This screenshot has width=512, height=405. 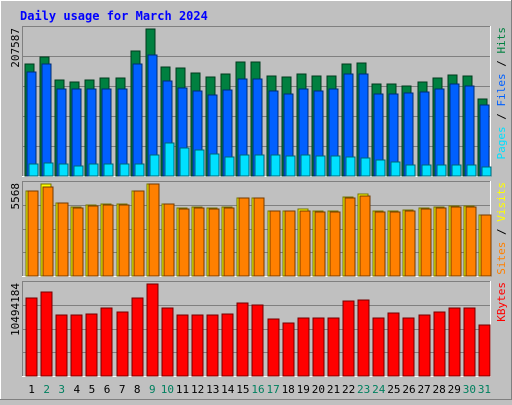 What do you see at coordinates (363, 389) in the screenshot?
I see `x-tick-label-day-23: 23` at bounding box center [363, 389].